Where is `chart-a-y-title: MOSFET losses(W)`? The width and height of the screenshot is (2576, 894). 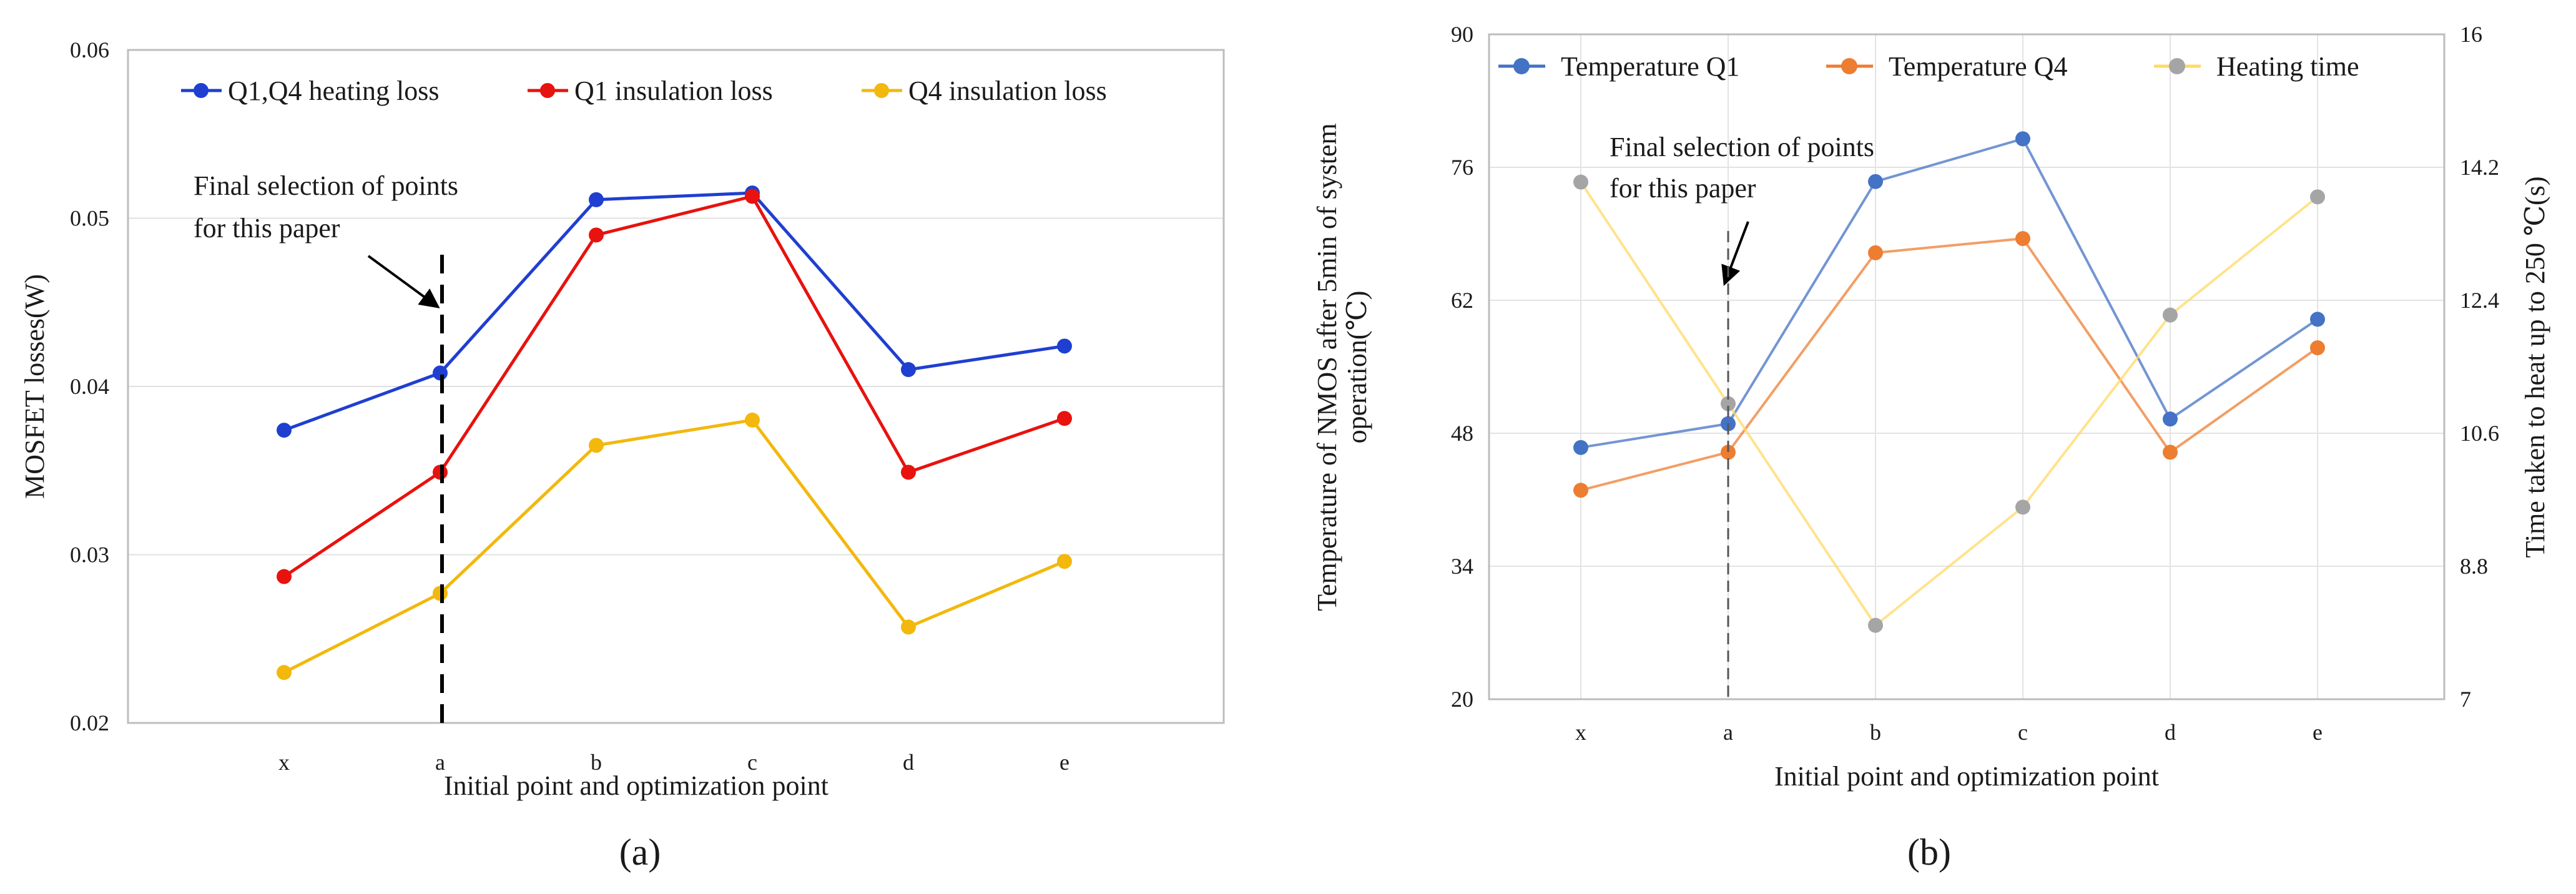 chart-a-y-title: MOSFET losses(W) is located at coordinates (34, 386).